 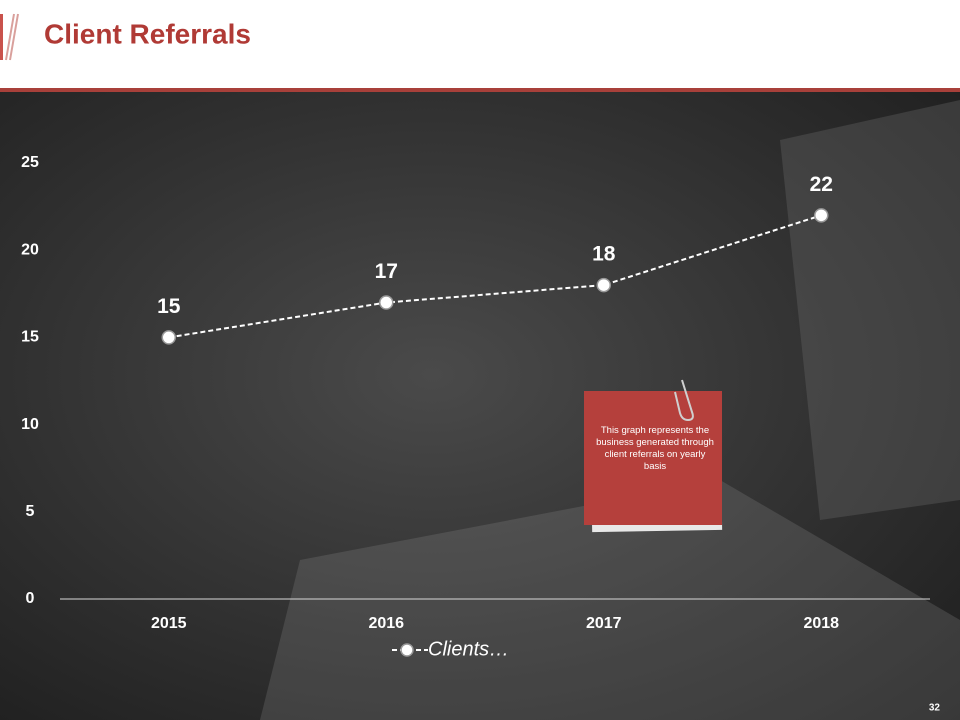 What do you see at coordinates (30, 337) in the screenshot?
I see `y-tick-label: 15` at bounding box center [30, 337].